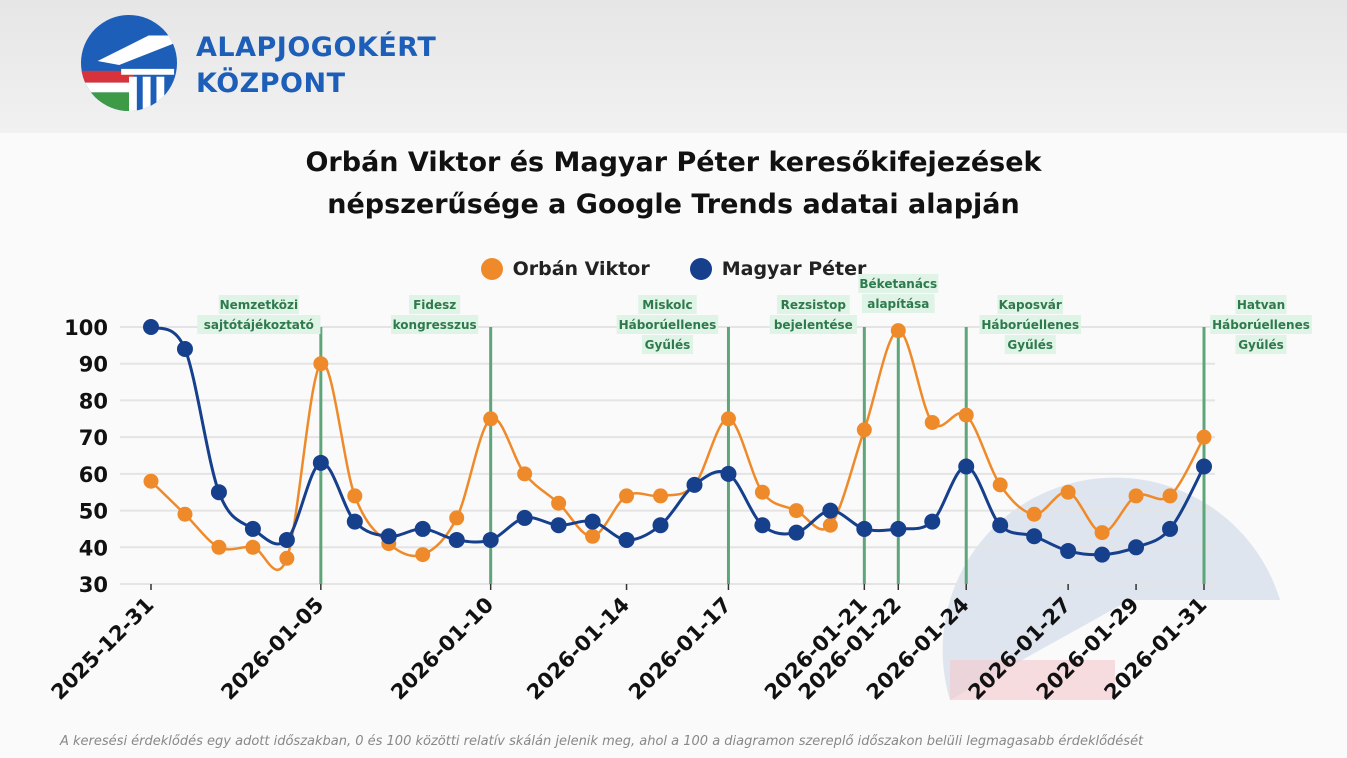 Image resolution: width=1347 pixels, height=758 pixels. I want to click on event-label: Kaposvár, so click(1030, 305).